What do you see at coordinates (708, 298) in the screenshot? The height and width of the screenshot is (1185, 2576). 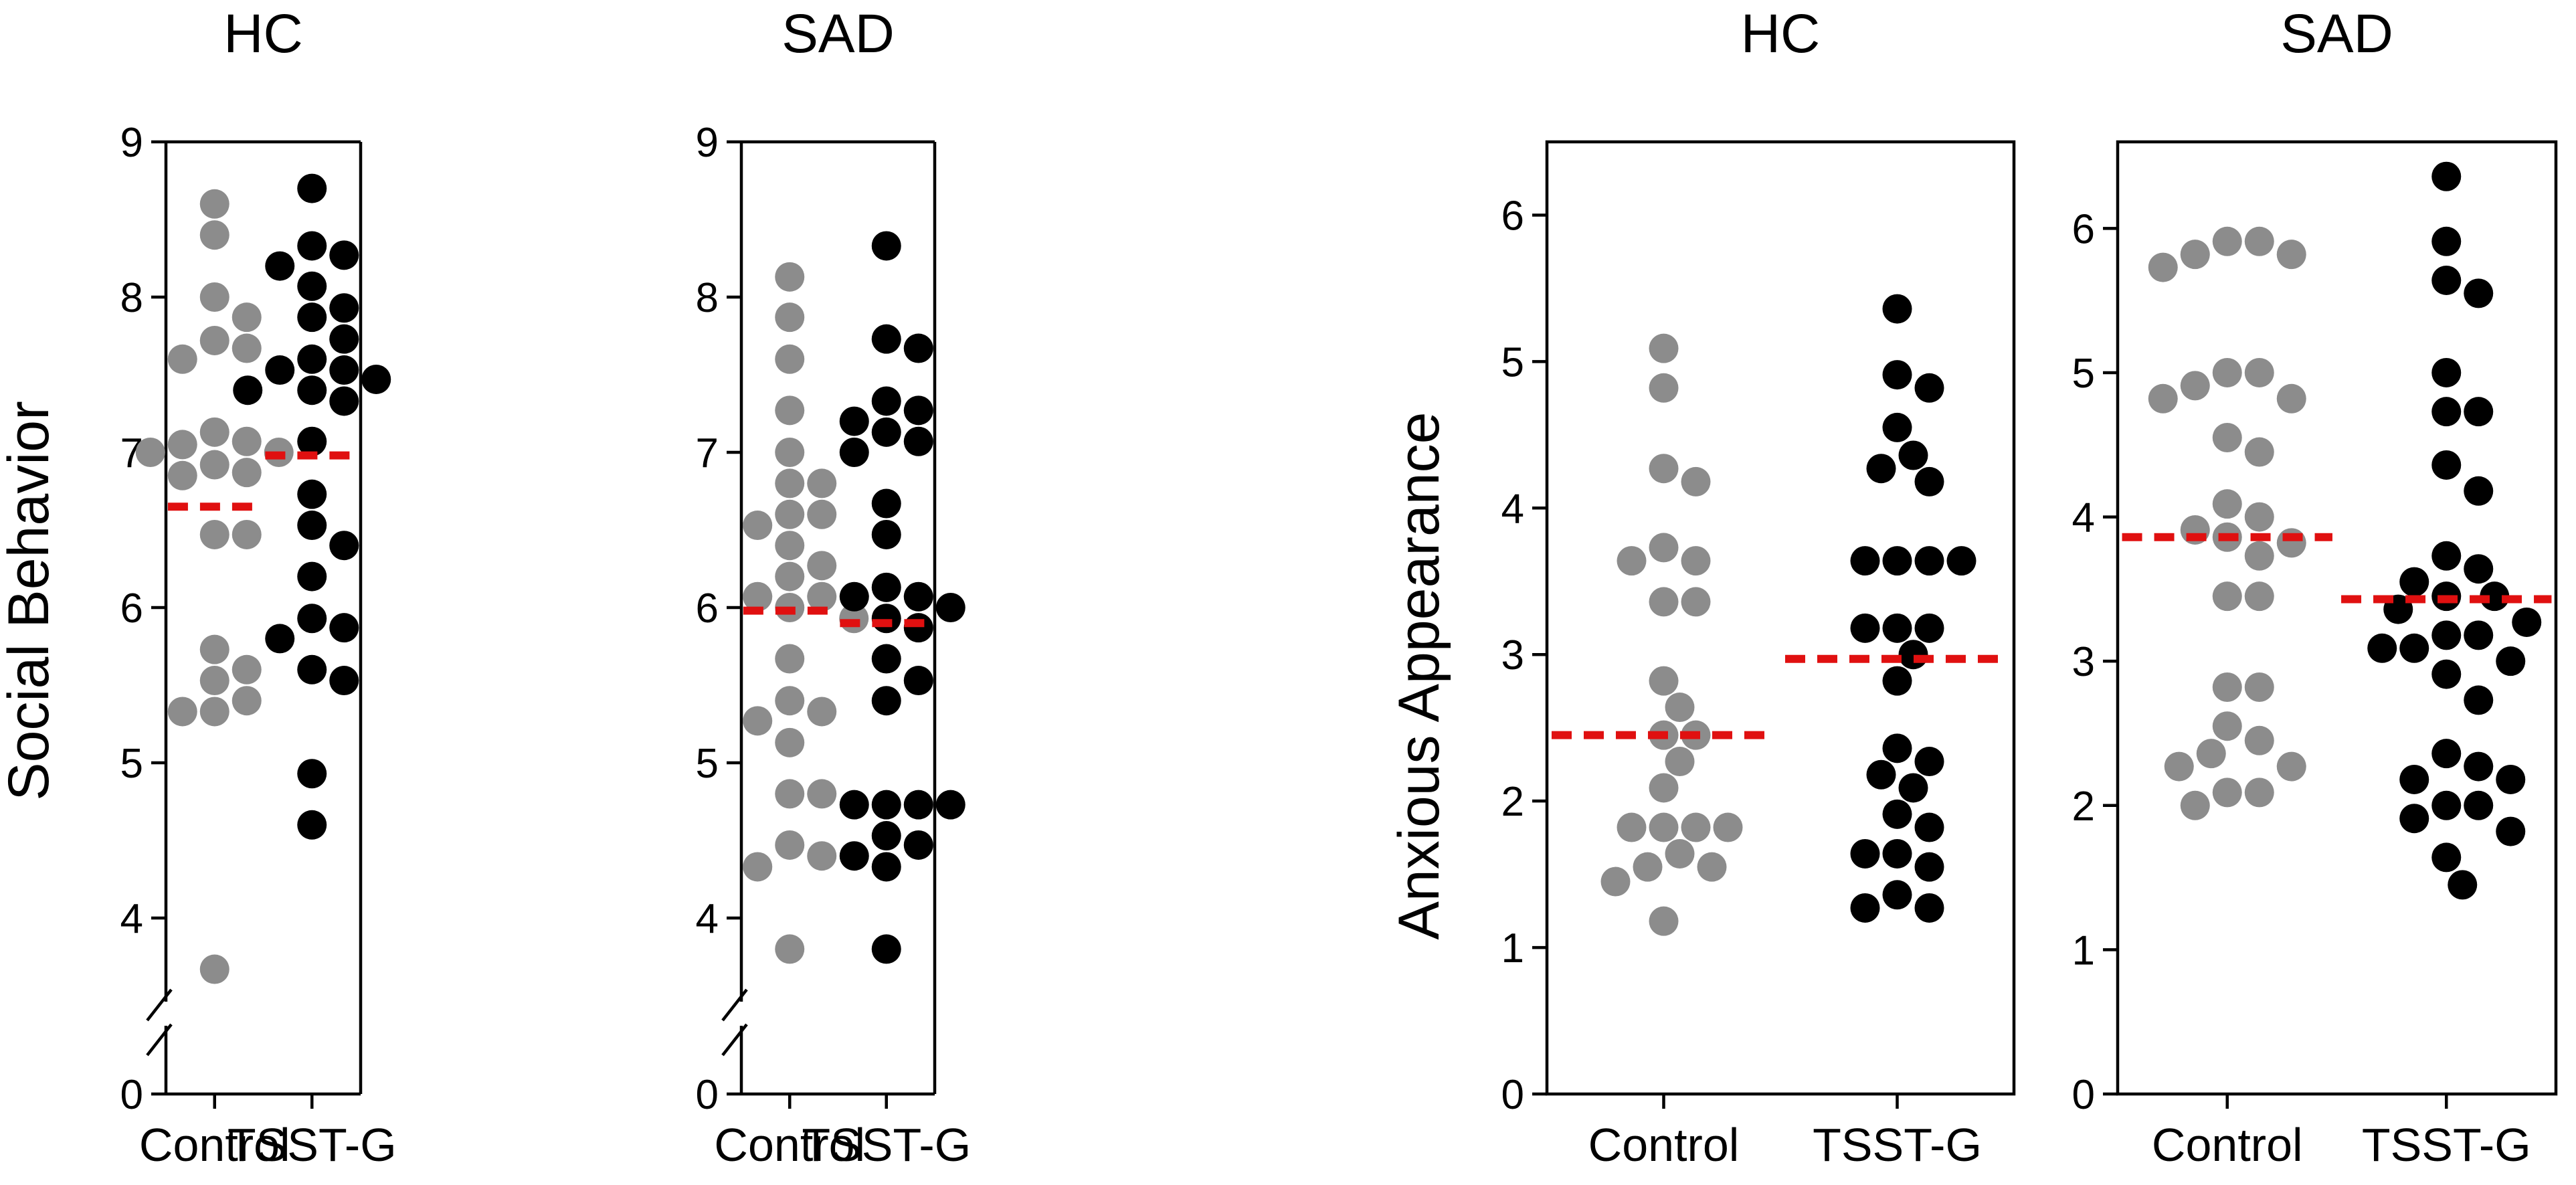 I see `y-tick-label: 8` at bounding box center [708, 298].